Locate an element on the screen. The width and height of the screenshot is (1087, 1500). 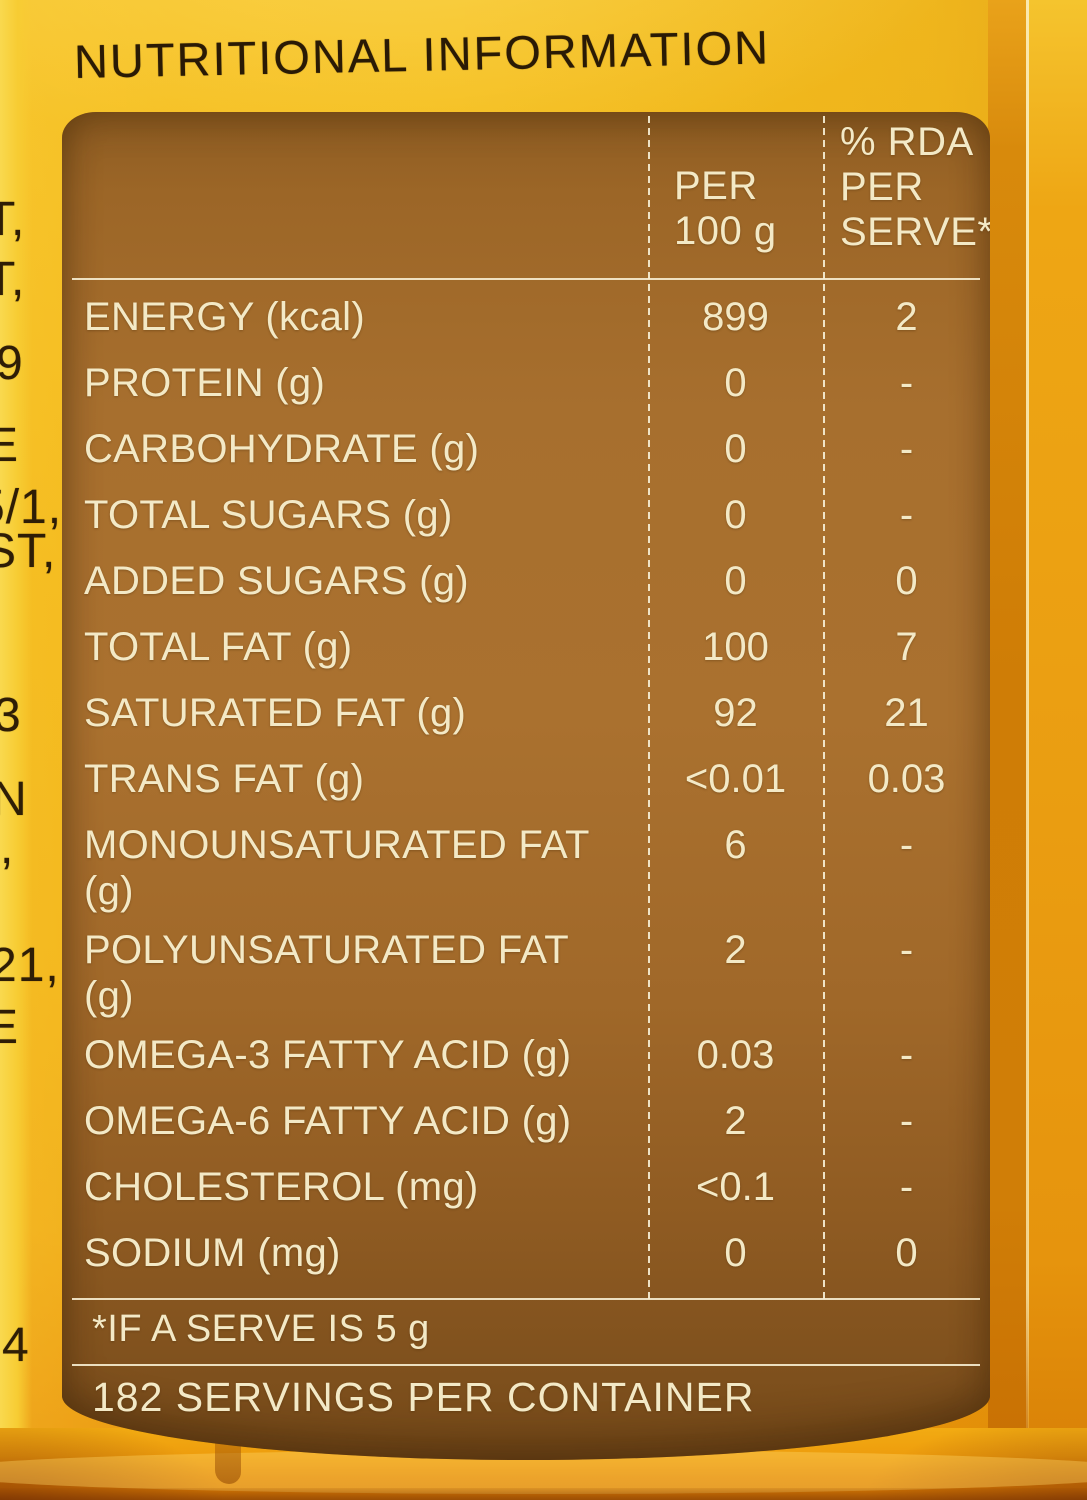
value-per-100g: 0.03 is located at coordinates (735, 1055).